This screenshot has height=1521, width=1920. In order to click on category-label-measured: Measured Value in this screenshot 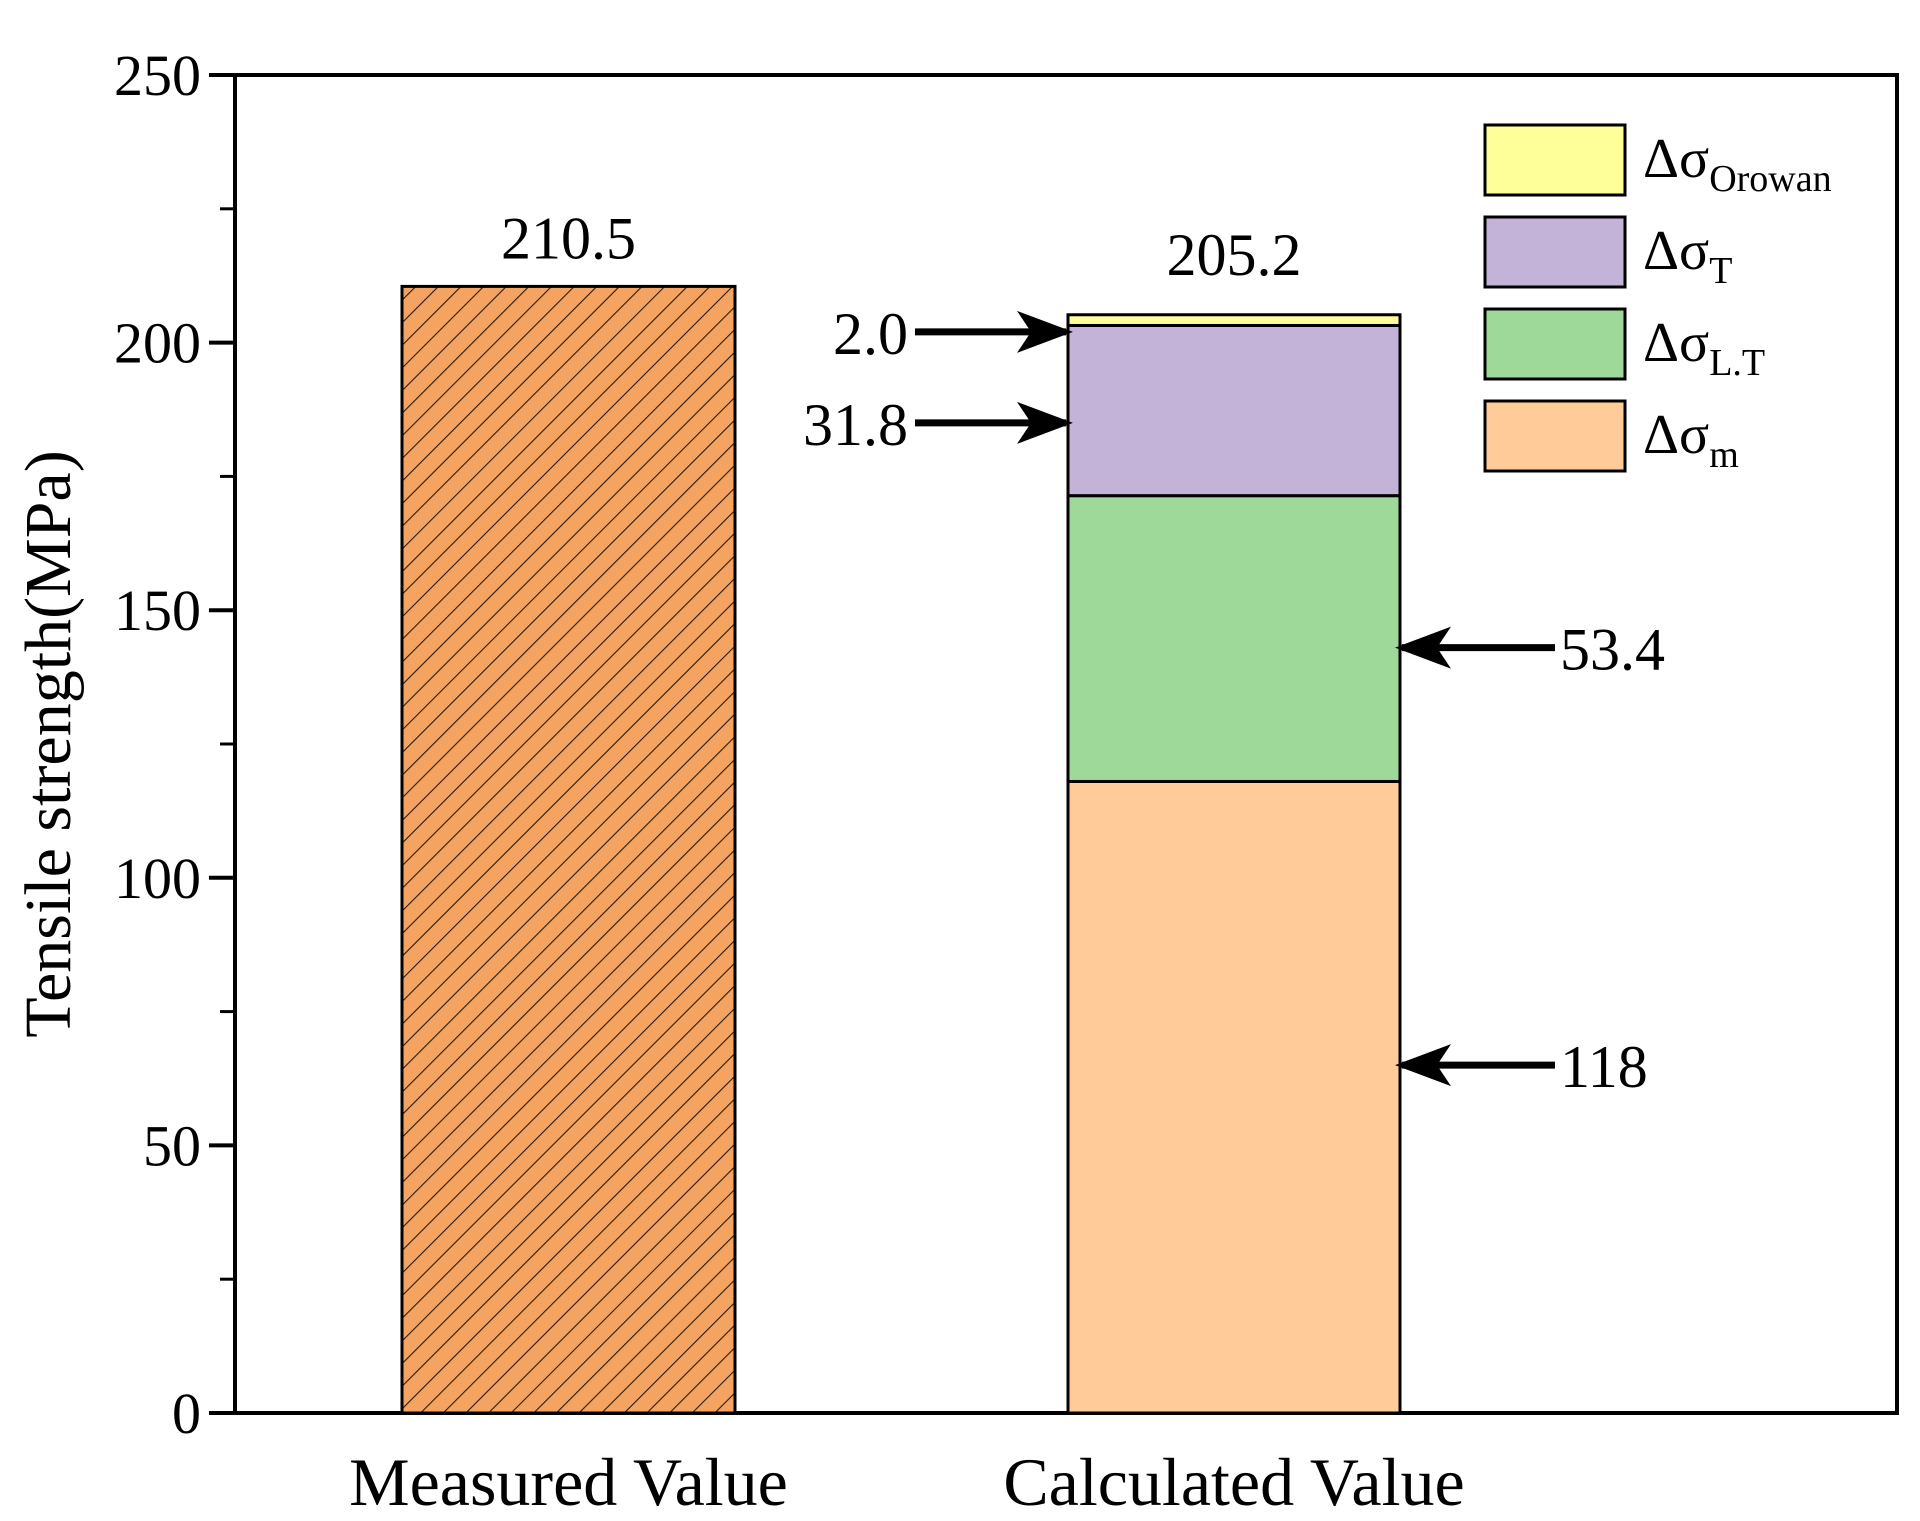, I will do `click(568, 1482)`.